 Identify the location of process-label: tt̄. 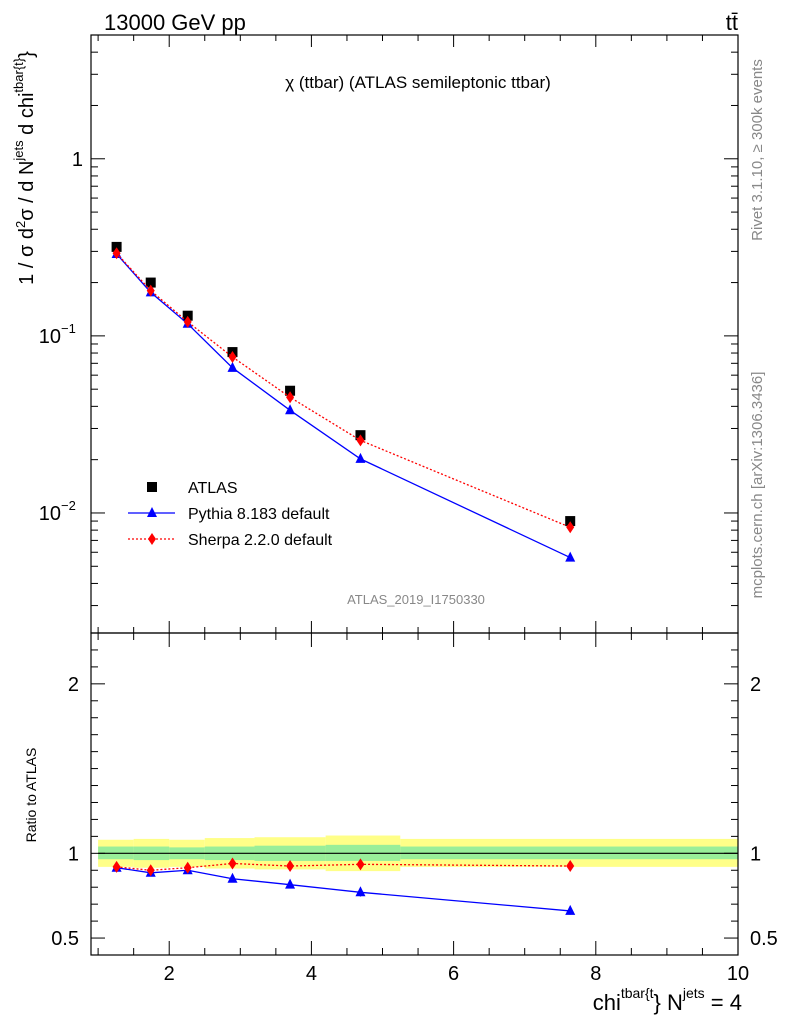
(732, 22).